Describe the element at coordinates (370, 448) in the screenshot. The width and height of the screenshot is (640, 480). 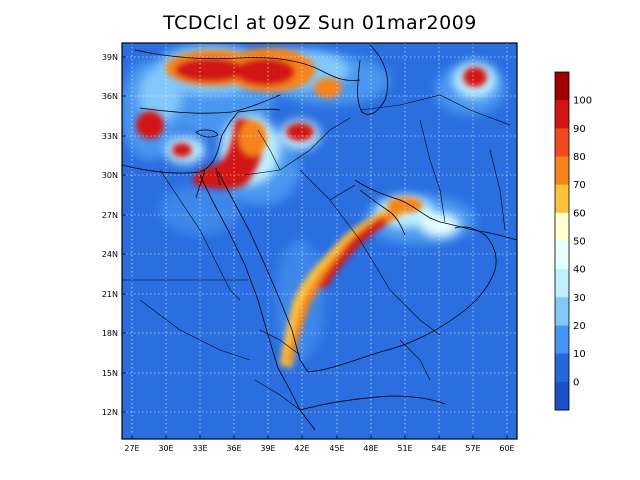
I see `lon-label: 48E` at that location.